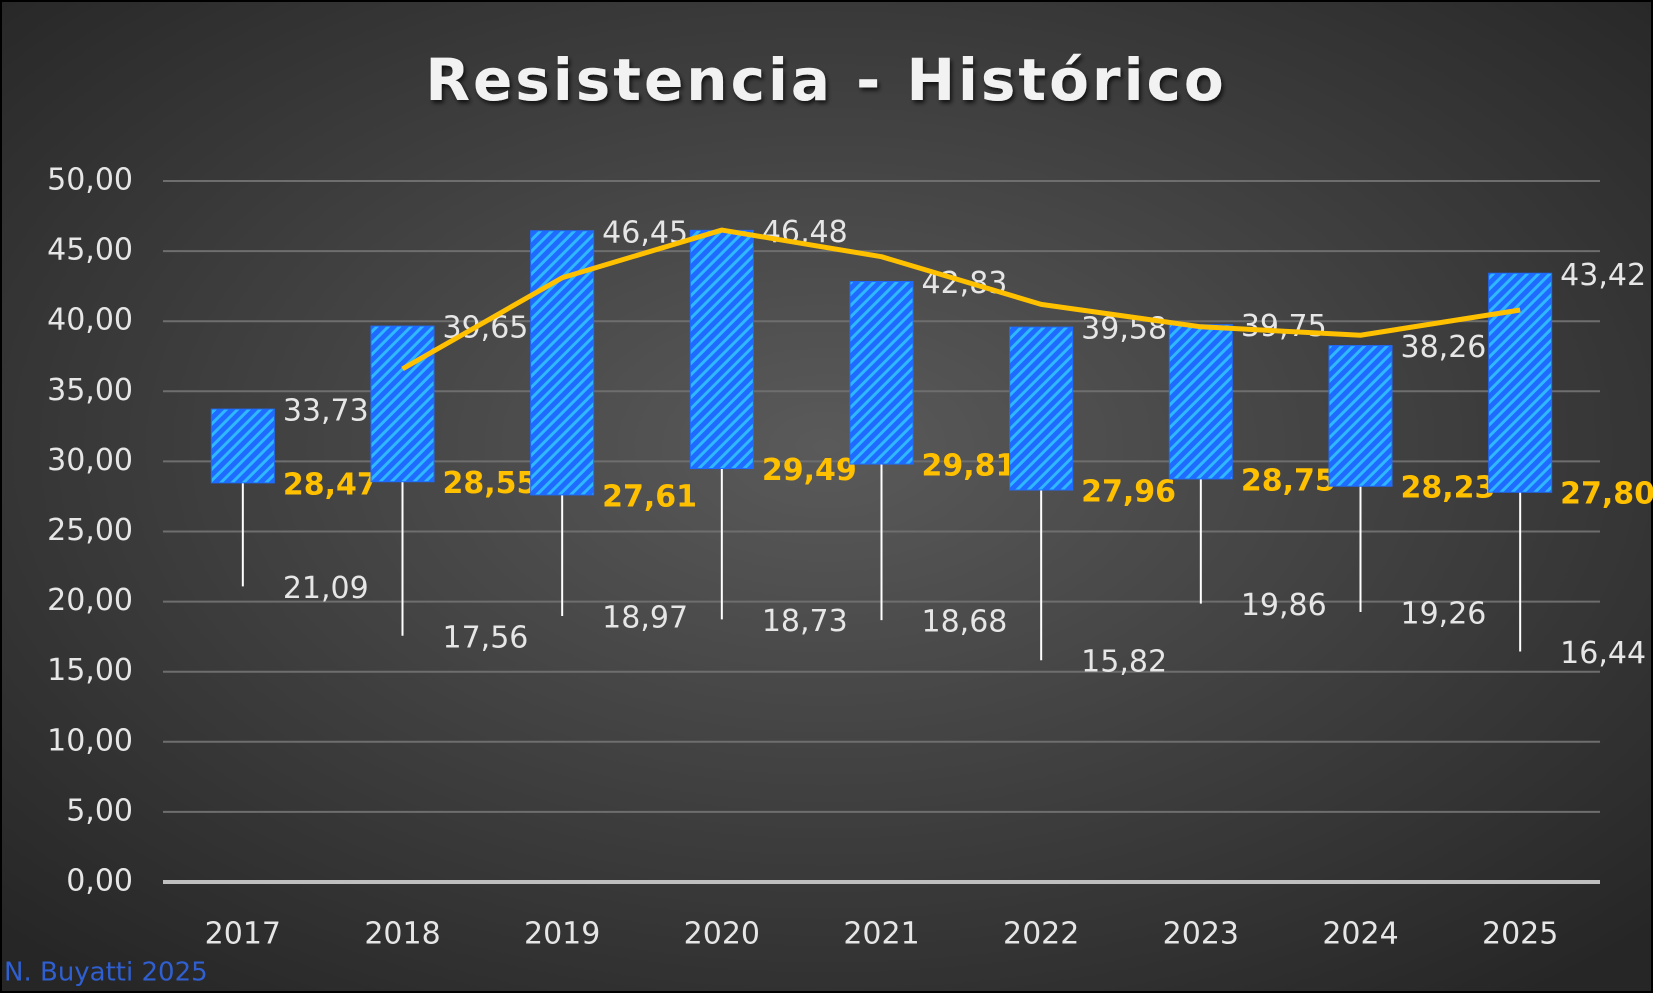 This screenshot has width=1653, height=993. What do you see at coordinates (649, 496) in the screenshot?
I see `bottom-label: 27,61` at bounding box center [649, 496].